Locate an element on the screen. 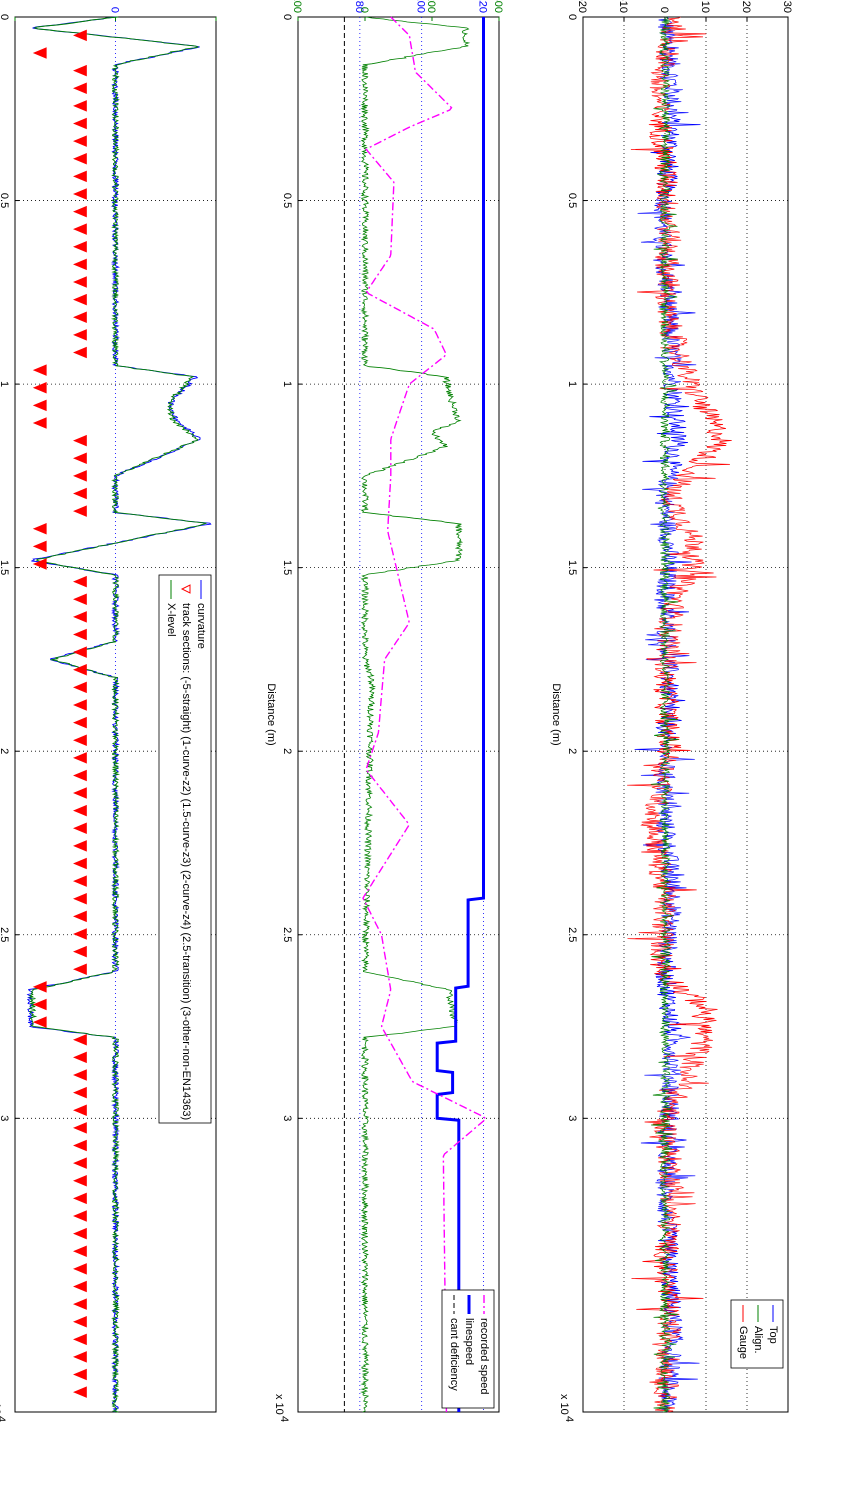 The width and height of the screenshot is (843, 1500). y-tick-label: 120 is located at coordinates (483, 6).